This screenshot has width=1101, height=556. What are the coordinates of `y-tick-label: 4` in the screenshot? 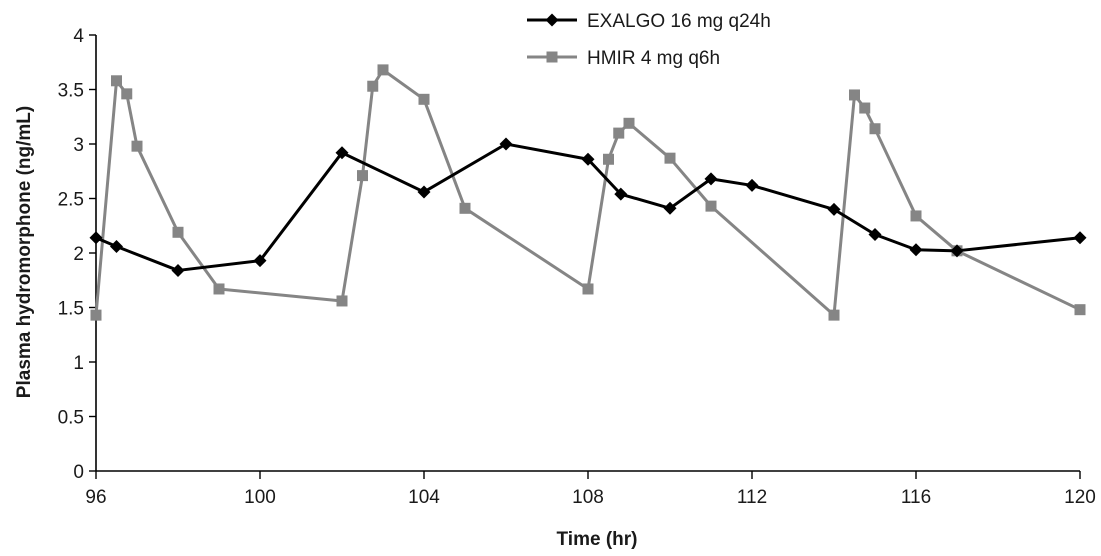 It's located at (78, 36).